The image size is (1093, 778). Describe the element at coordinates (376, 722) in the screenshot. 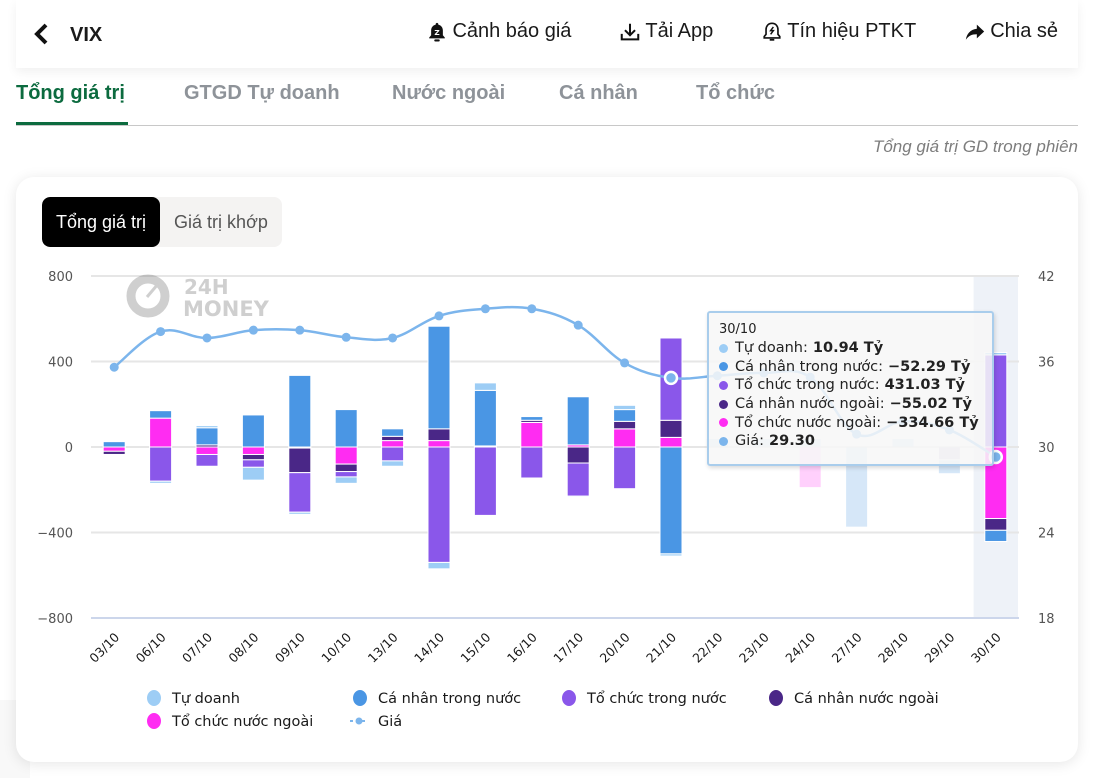

I see `legend-item-gia: Giá` at that location.